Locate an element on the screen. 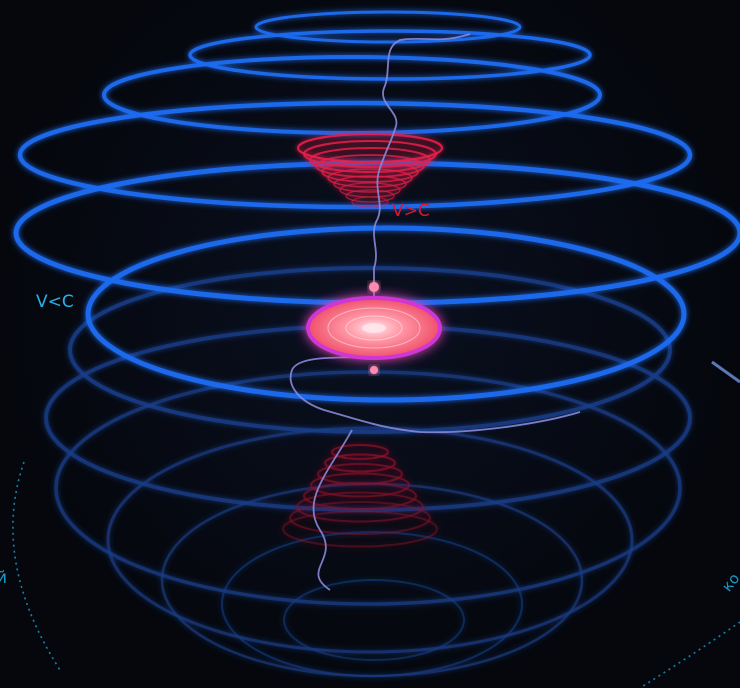 This screenshot has height=688, width=740. right-dotted-guide is located at coordinates (689, 654).